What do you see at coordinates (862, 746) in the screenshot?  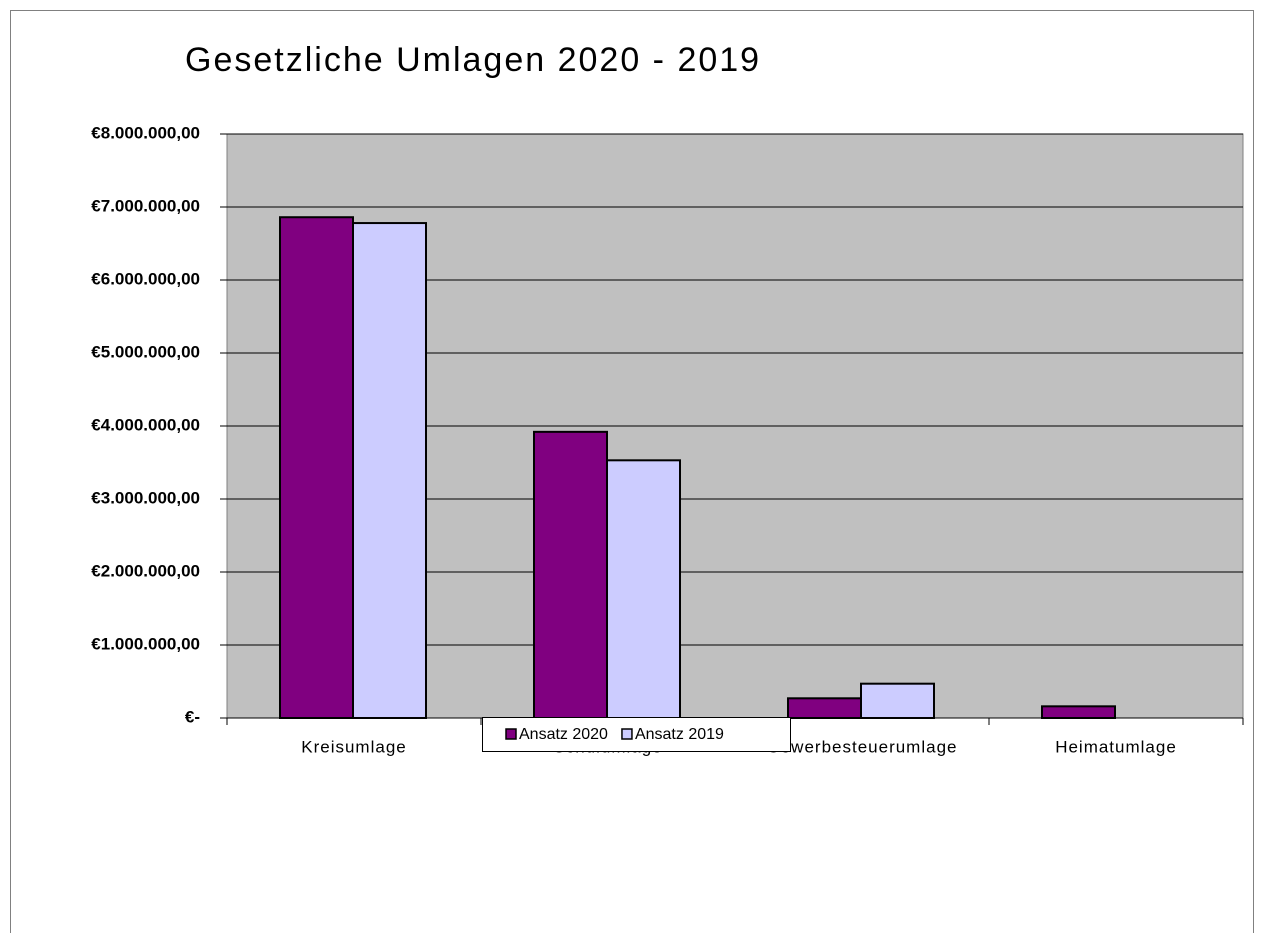 I see `x-tick-label: Gewerbesteuerumlage` at bounding box center [862, 746].